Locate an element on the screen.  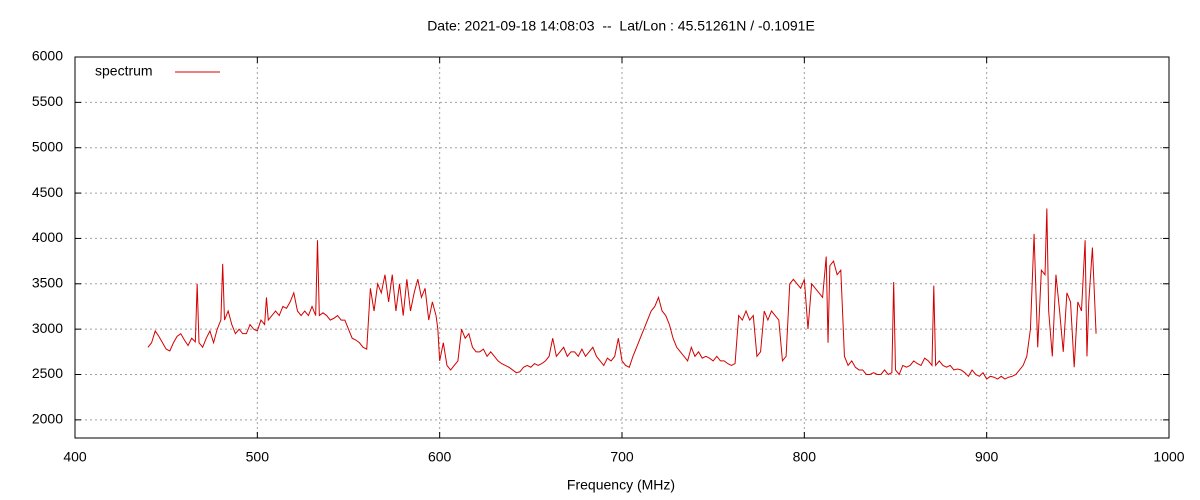
y-tick-label: 5000 is located at coordinates (47, 146).